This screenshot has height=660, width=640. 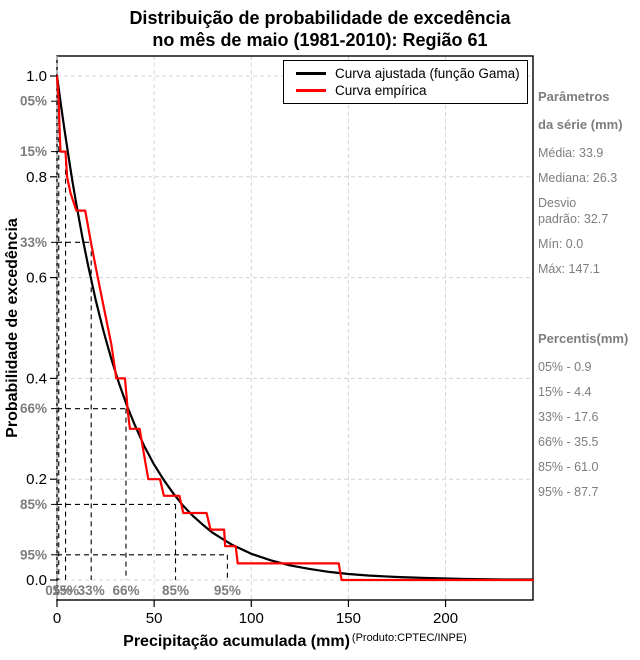 I want to click on legend-item-fitted: Curva ajustada (função Gama), so click(x=411, y=73).